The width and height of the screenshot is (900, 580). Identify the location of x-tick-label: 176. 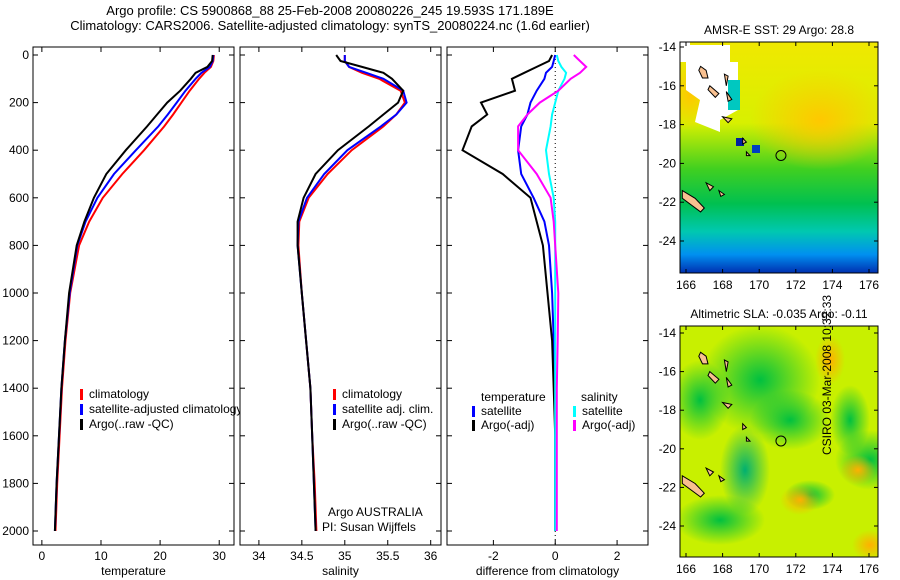
(869, 569).